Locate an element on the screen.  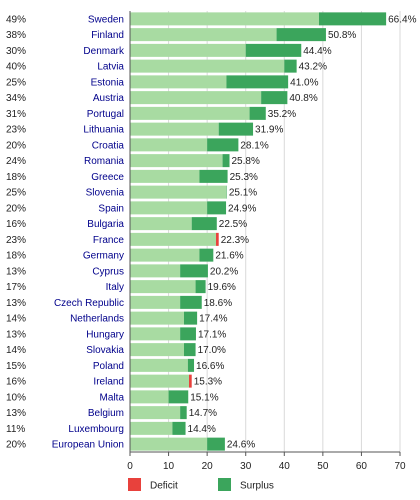
legend-swatch-surplus is located at coordinates (224, 484).